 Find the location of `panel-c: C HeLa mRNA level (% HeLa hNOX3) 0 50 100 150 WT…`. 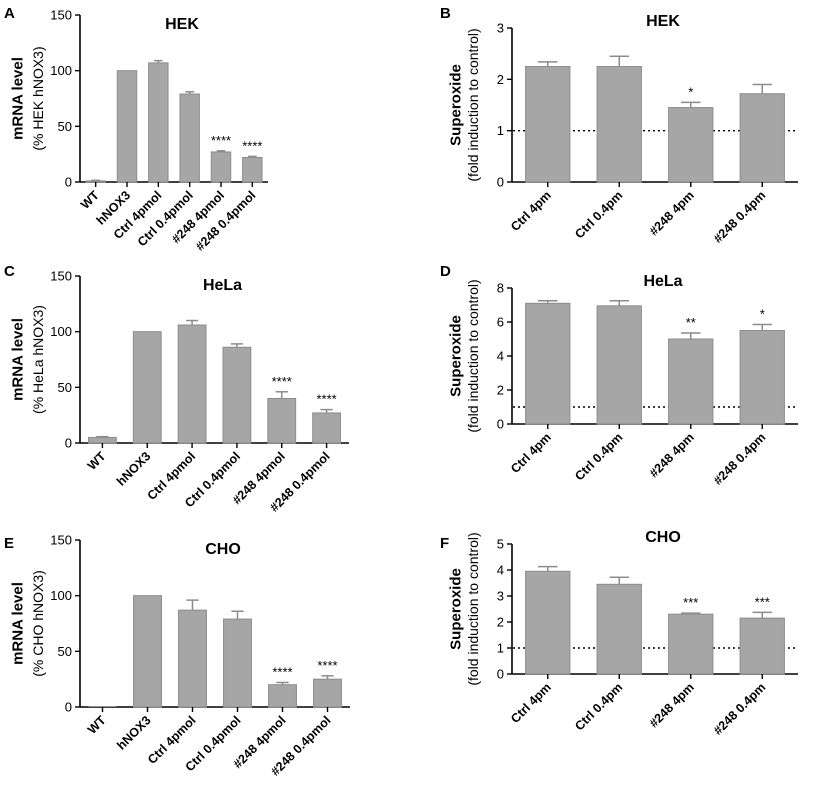

panel-c: C HeLa mRNA level (% HeLa hNOX3) 0 50 100 150 WT… is located at coordinates (176, 389).